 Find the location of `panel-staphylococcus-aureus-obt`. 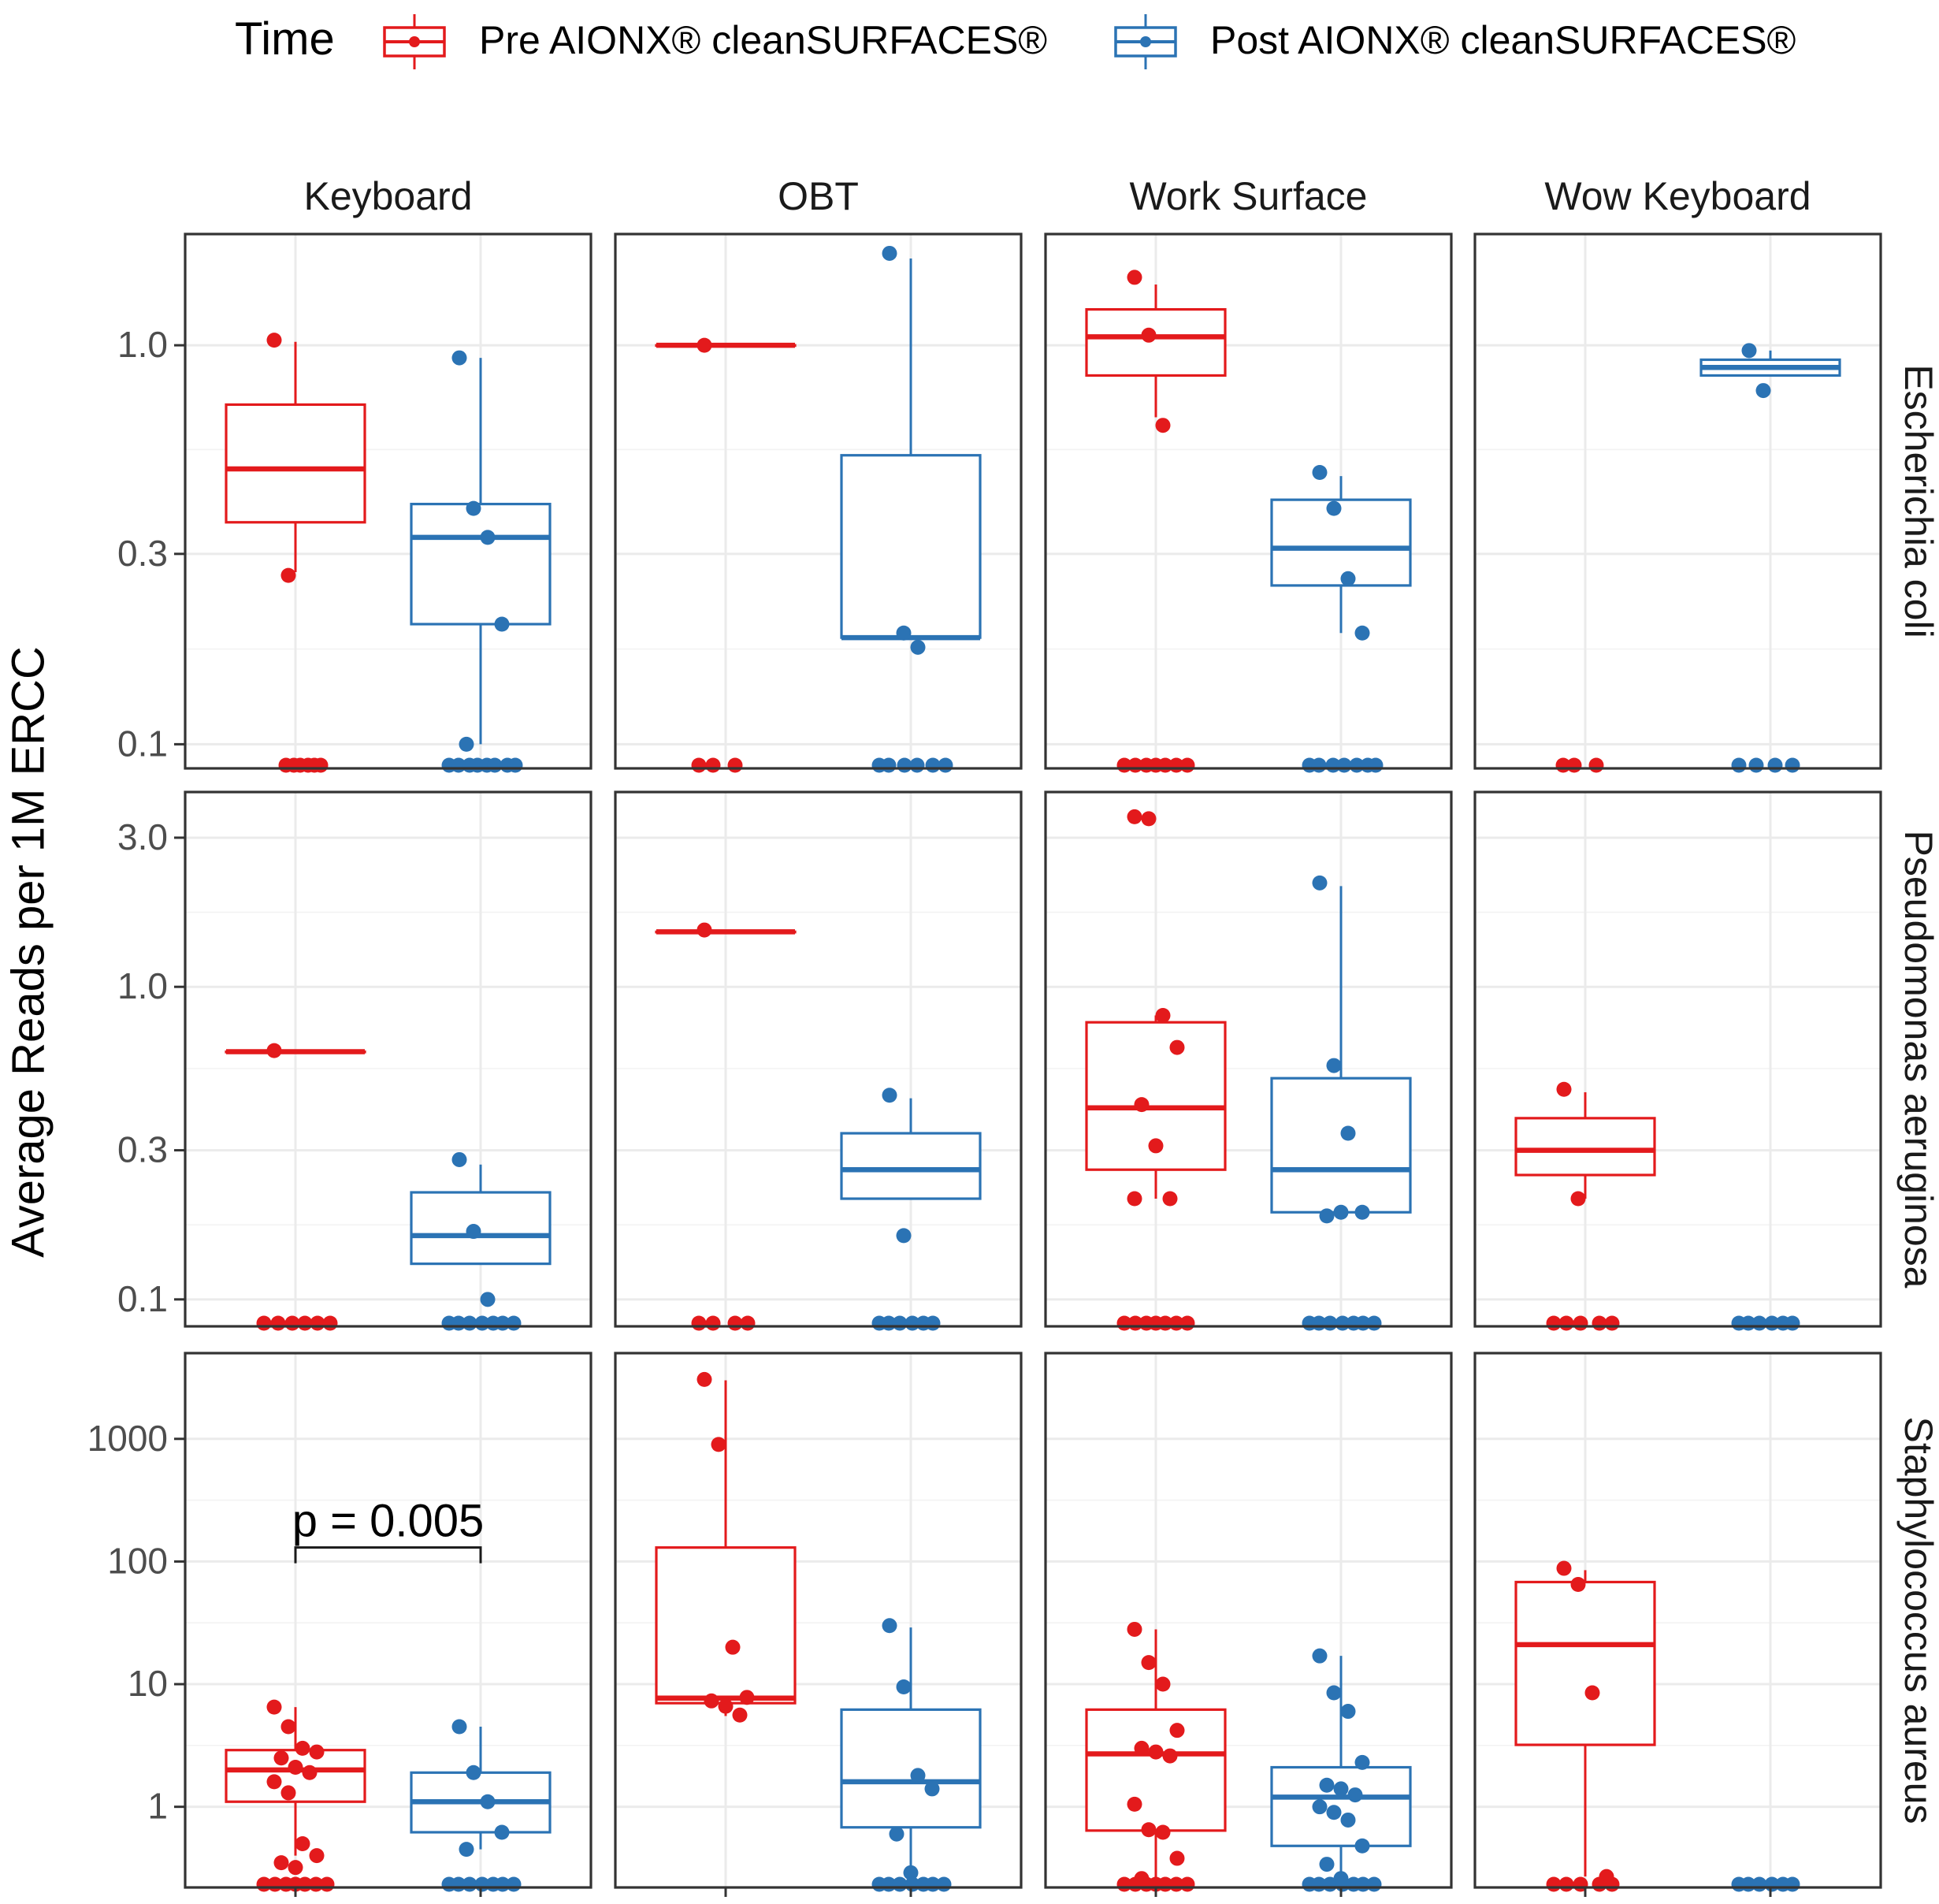

panel-staphylococcus-aureus-obt is located at coordinates (818, 1624).